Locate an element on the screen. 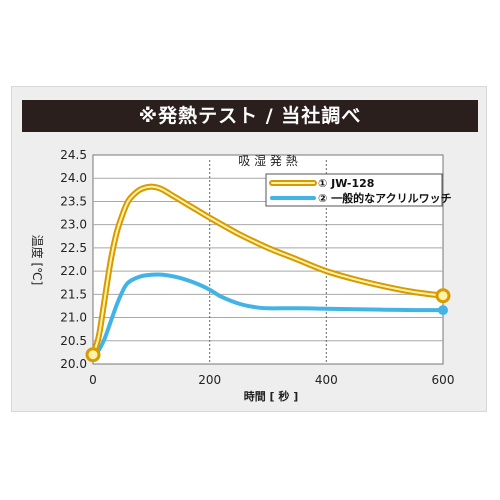 This screenshot has width=500, height=500. legend-label-acrylic: ② 一般的なアクリルワッチ is located at coordinates (385, 198).